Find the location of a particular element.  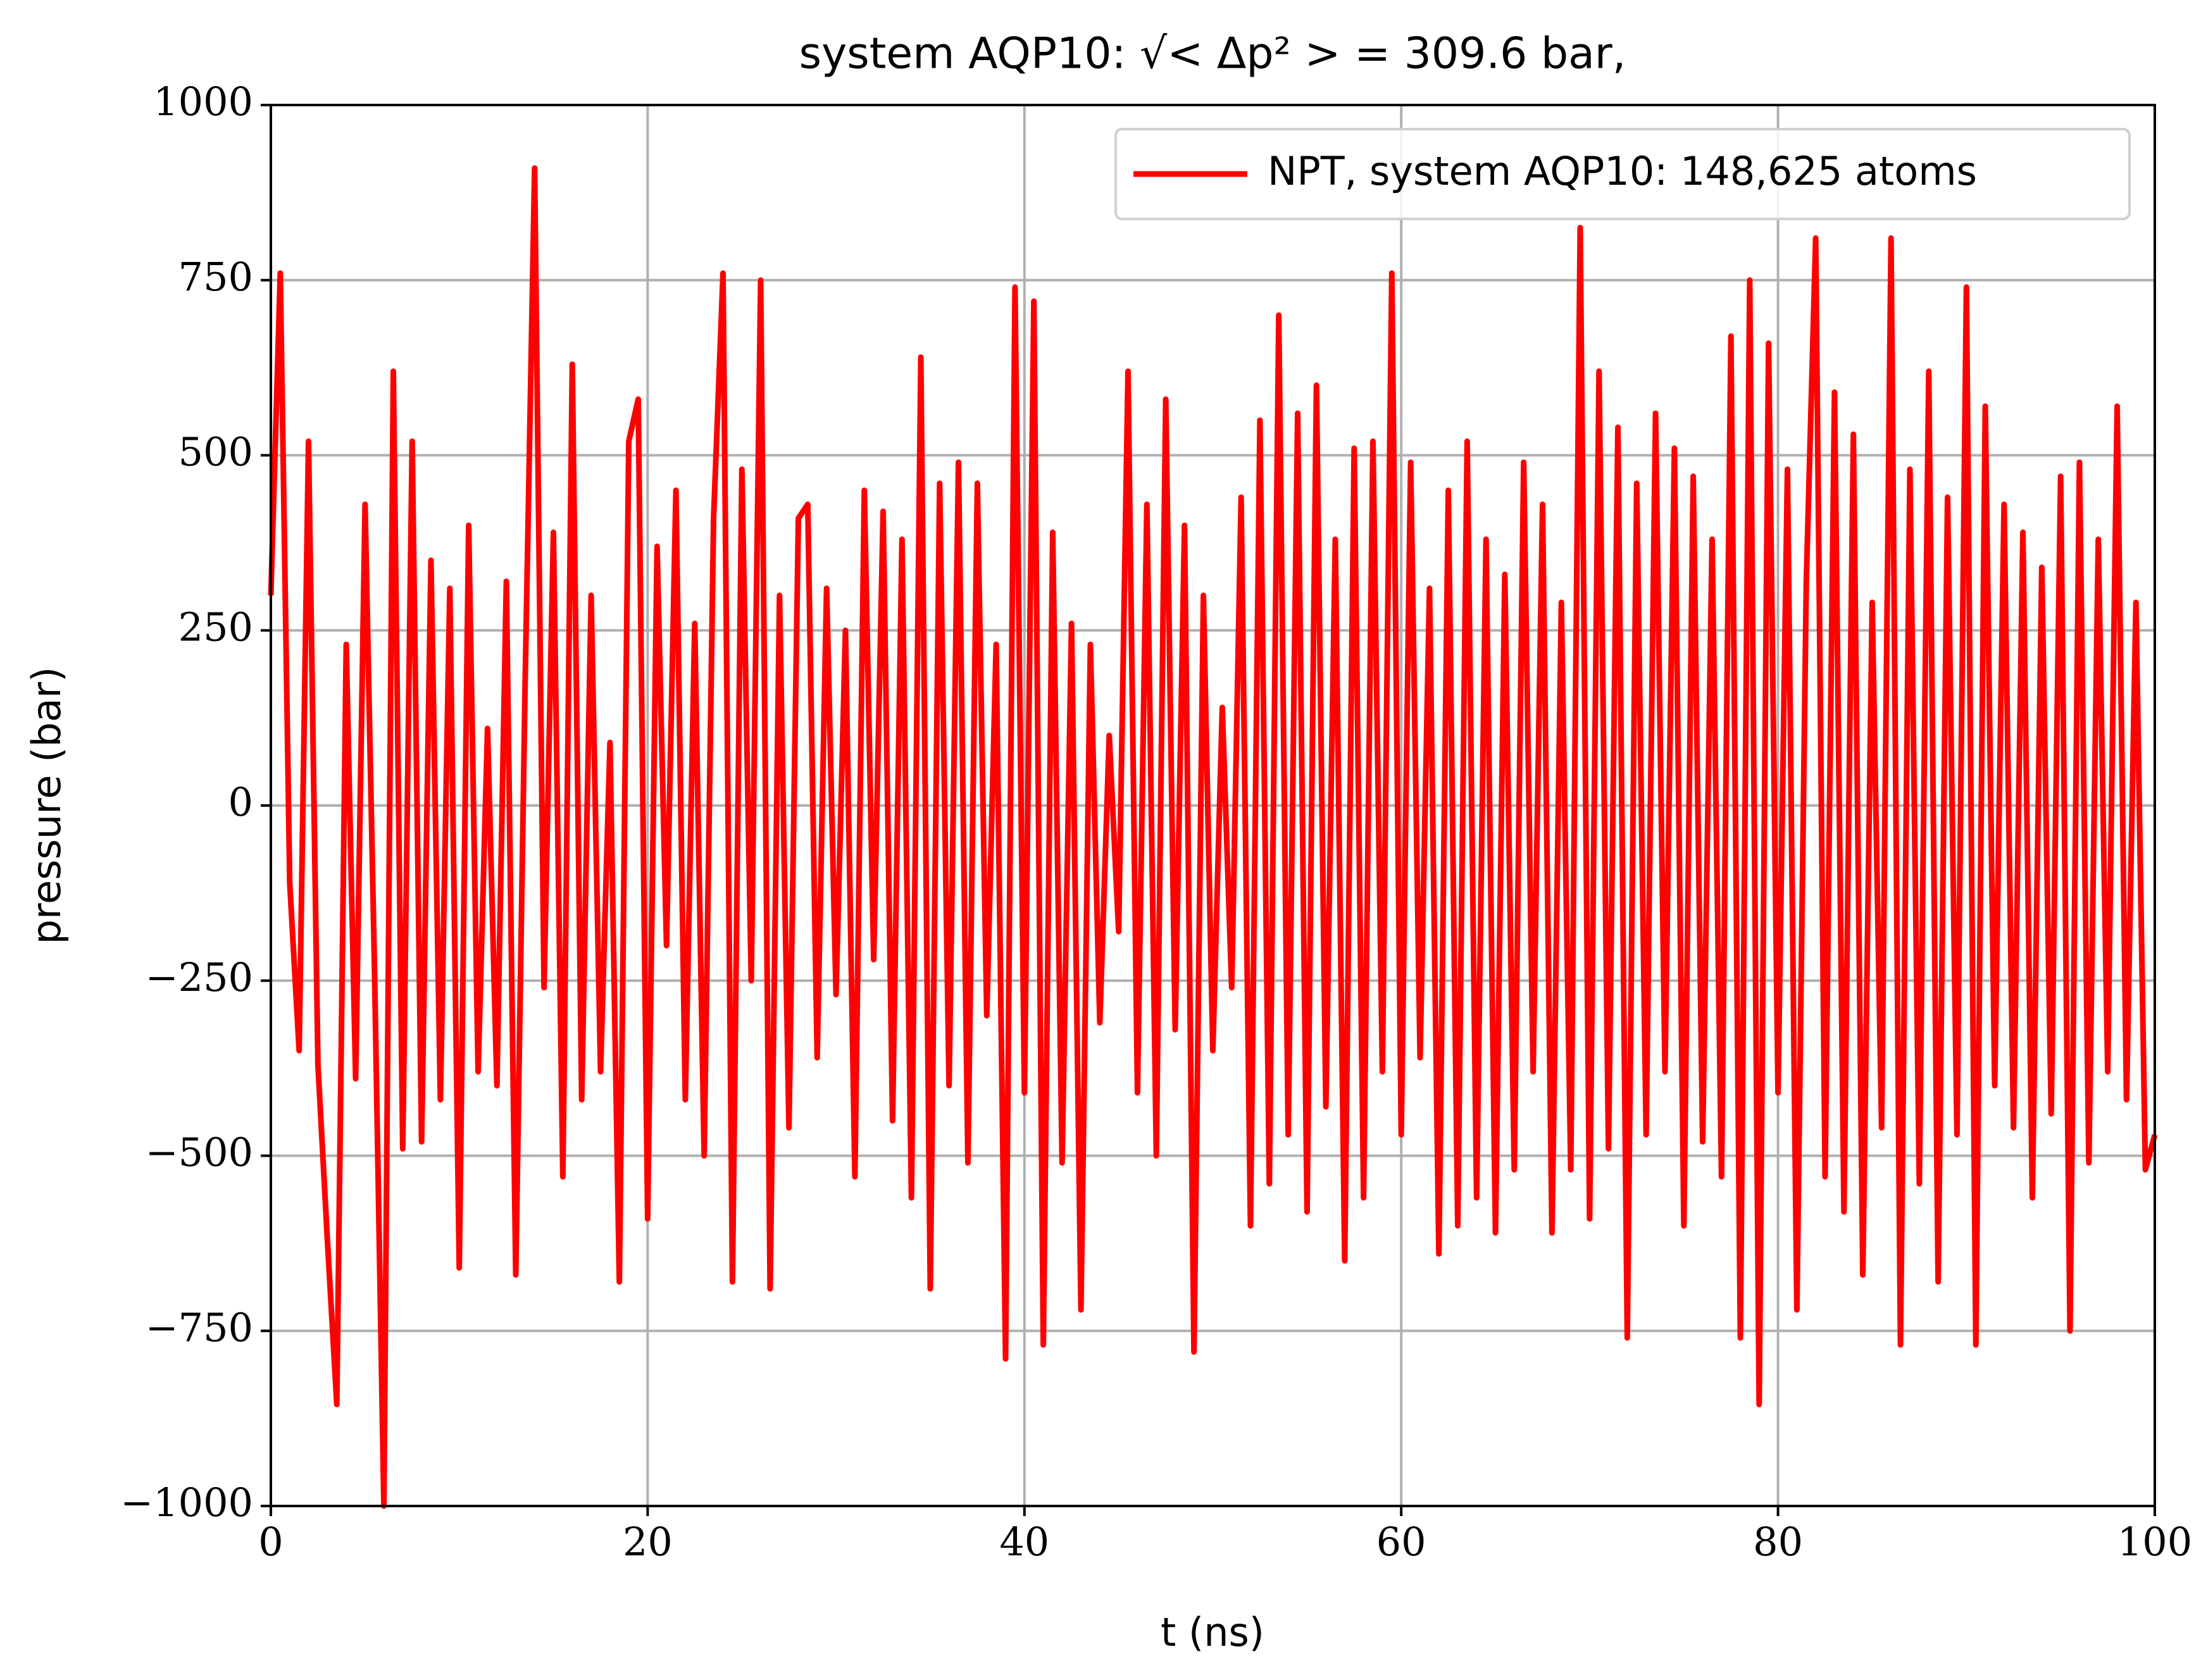

y-tick-label: −250 is located at coordinates (199, 977).